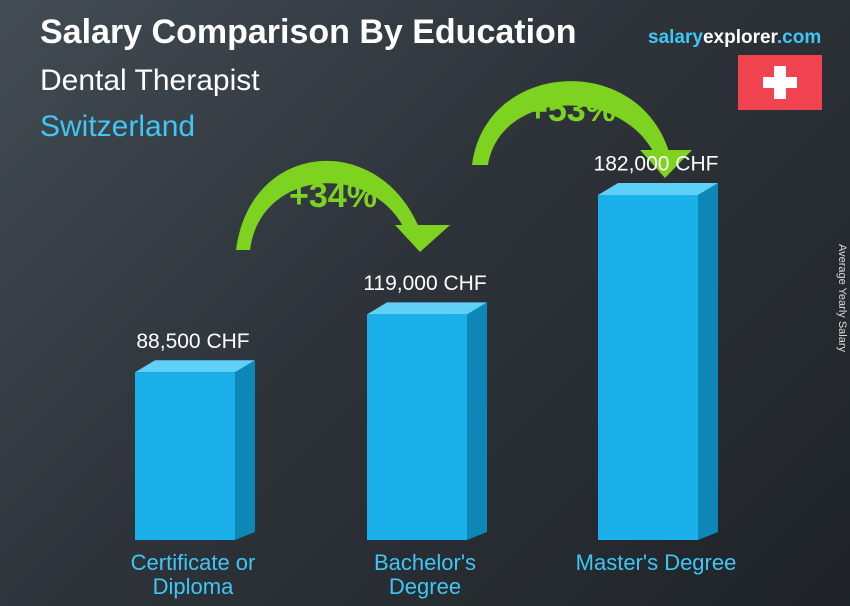 This screenshot has width=850, height=606. I want to click on brand: salaryexplorer.com, so click(734, 37).